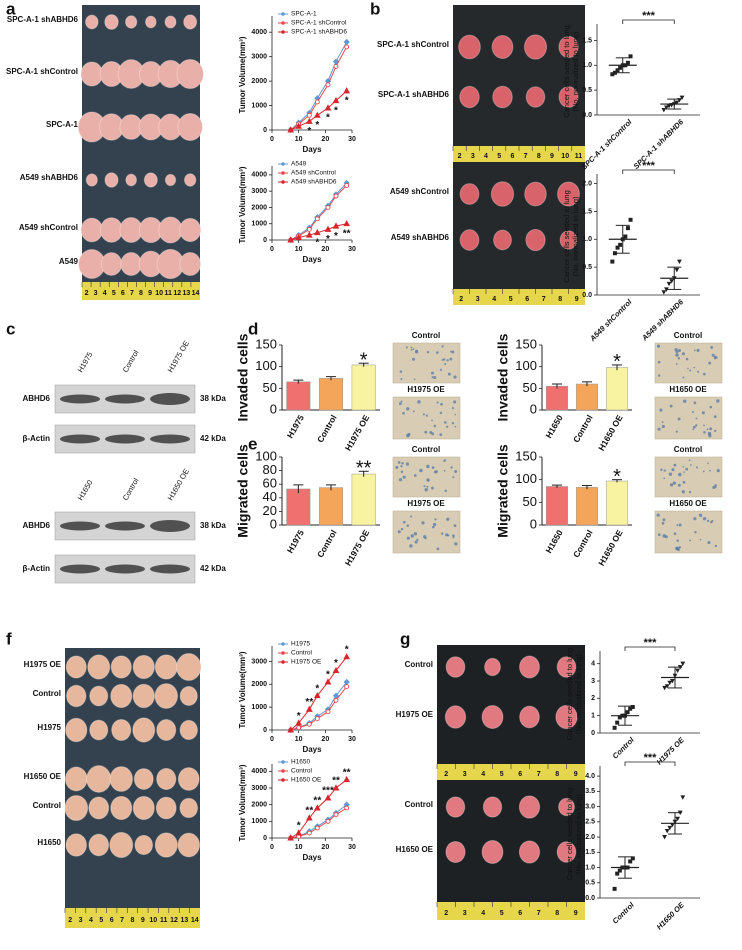 The width and height of the screenshot is (742, 950). Describe the element at coordinates (295, 541) in the screenshot. I see `x-tick-label: H1975` at that location.